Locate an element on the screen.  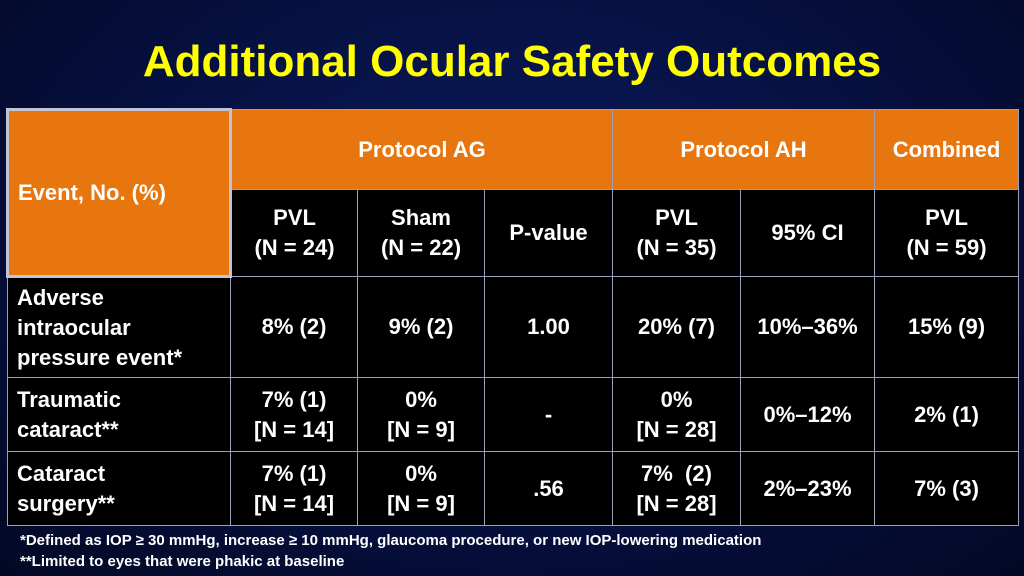
table-cell: 9% (2) is located at coordinates (421, 327).